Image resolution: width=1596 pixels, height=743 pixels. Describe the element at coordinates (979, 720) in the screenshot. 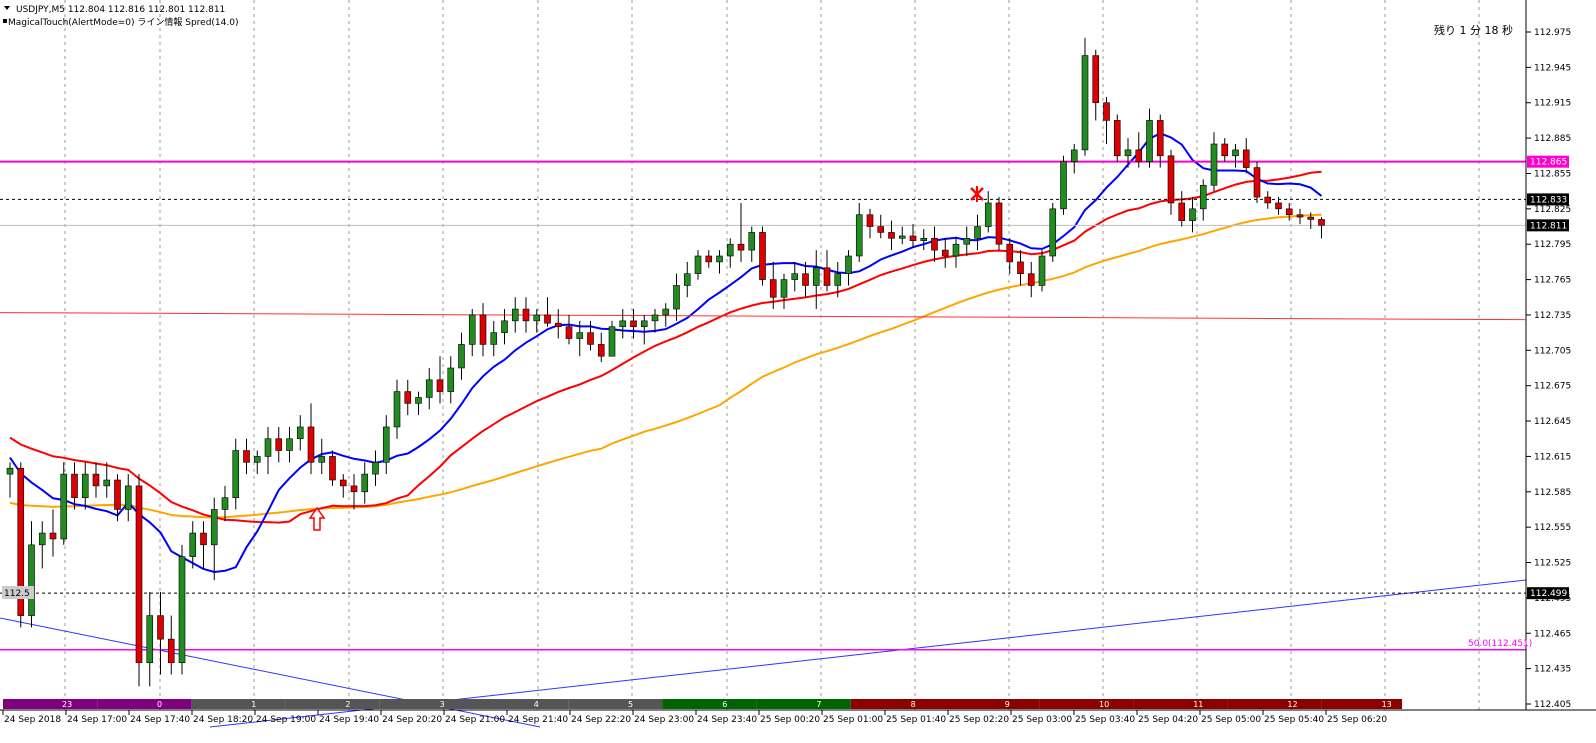

I see `time-label: 25 Sep 02:20` at that location.